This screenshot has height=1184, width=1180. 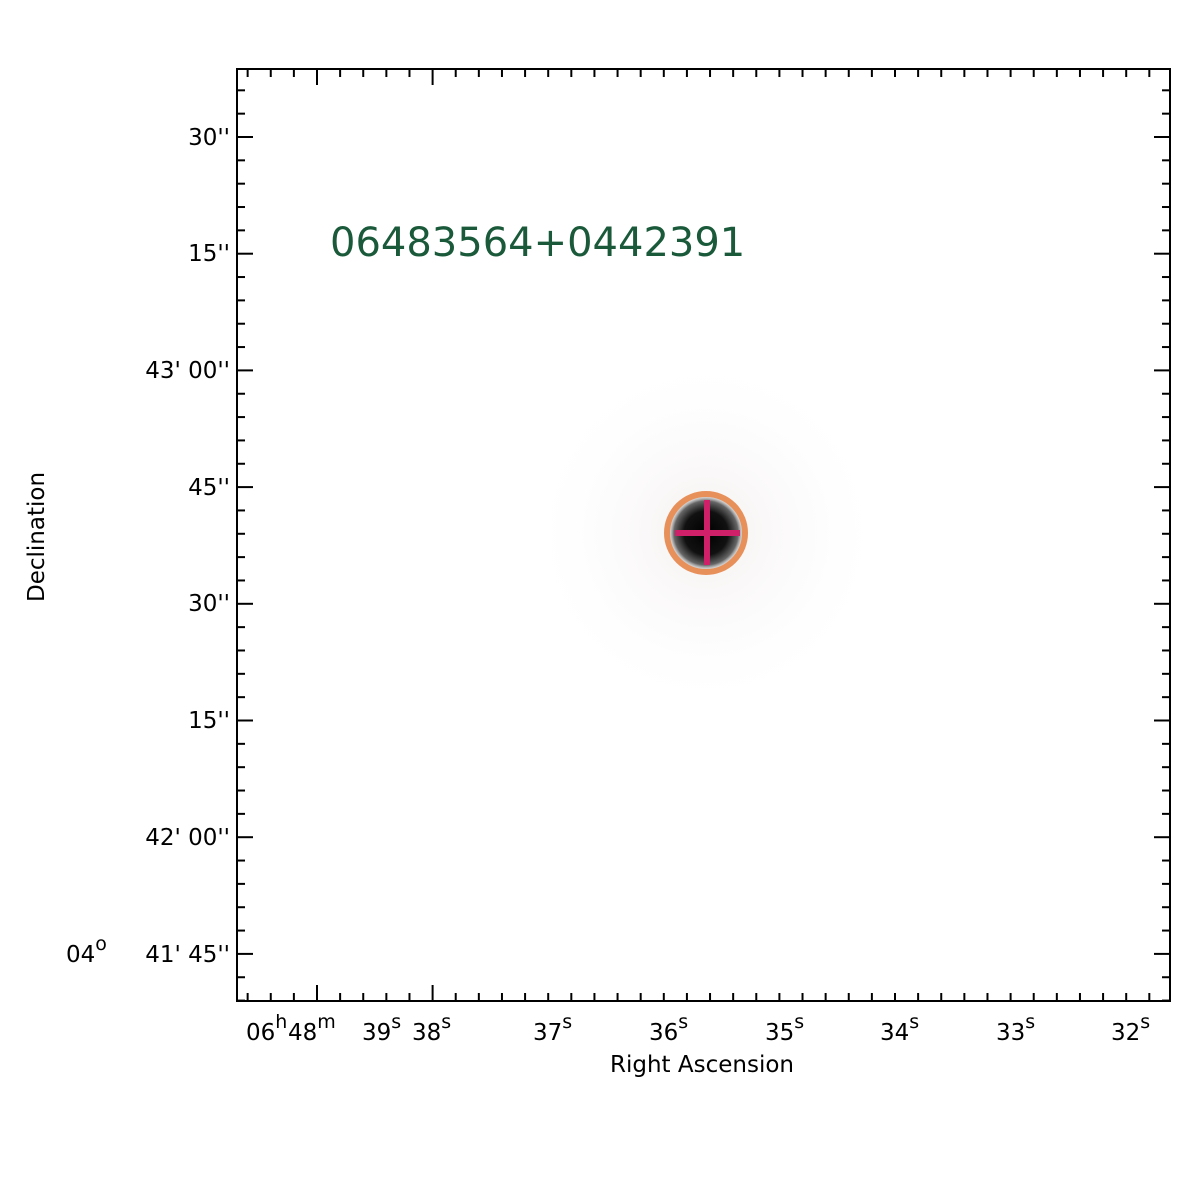 What do you see at coordinates (663, 1033) in the screenshot?
I see `x-tick-label-value: 36` at bounding box center [663, 1033].